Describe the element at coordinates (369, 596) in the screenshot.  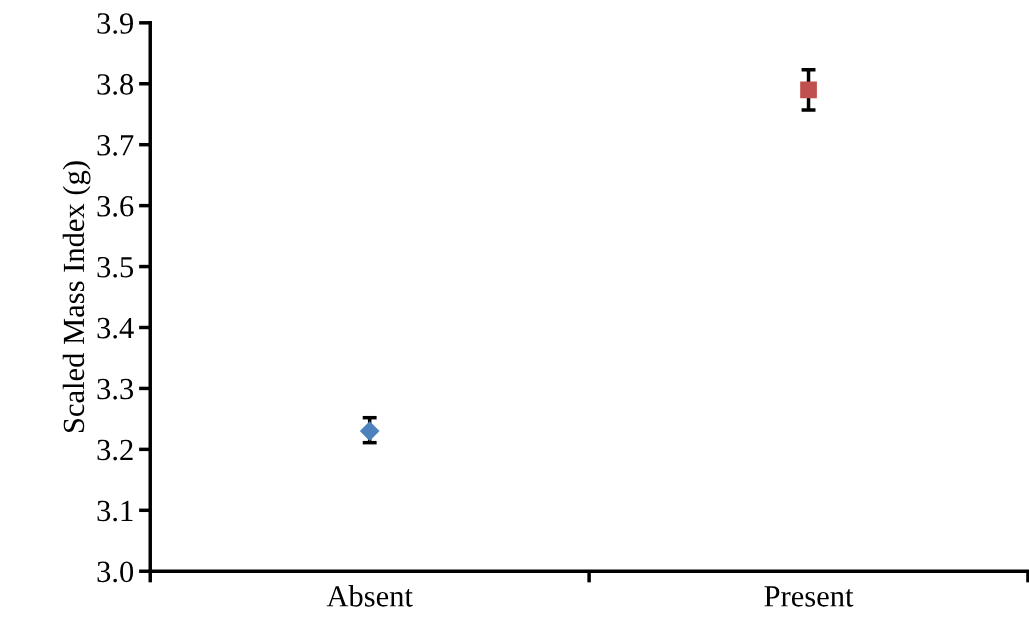
I see `x-tick-label: Absent` at that location.